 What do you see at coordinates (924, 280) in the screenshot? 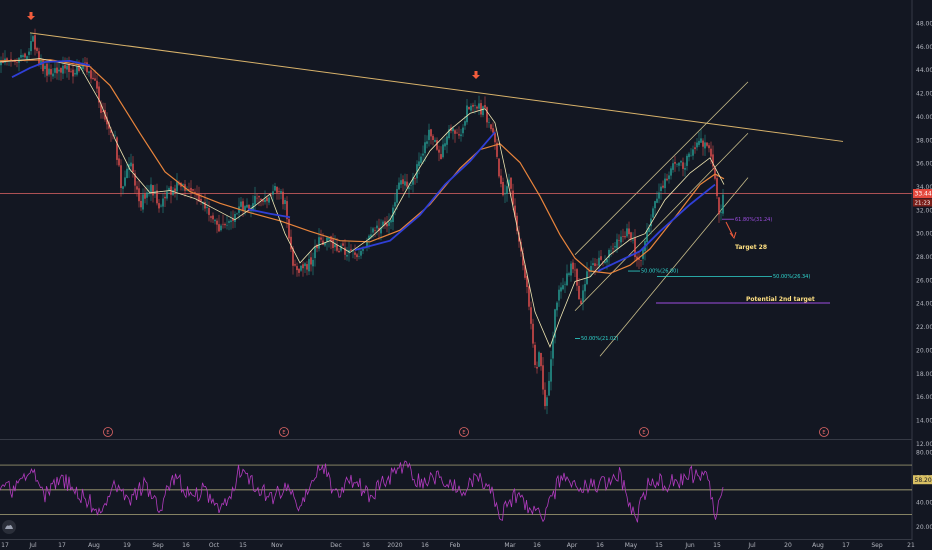
I see `price-tick-label: 26.00` at bounding box center [924, 280].